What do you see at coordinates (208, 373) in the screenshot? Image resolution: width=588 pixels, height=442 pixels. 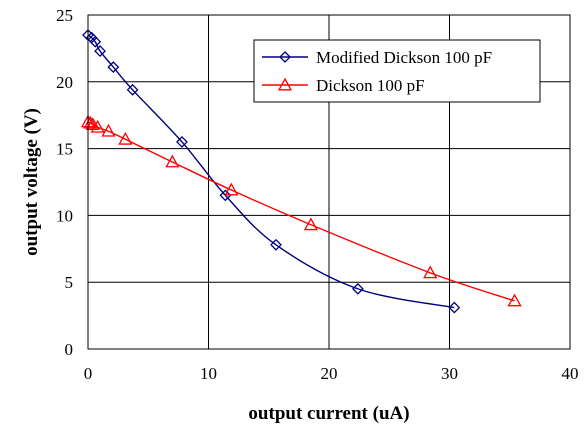 I see `x-tick-label: 10` at bounding box center [208, 373].